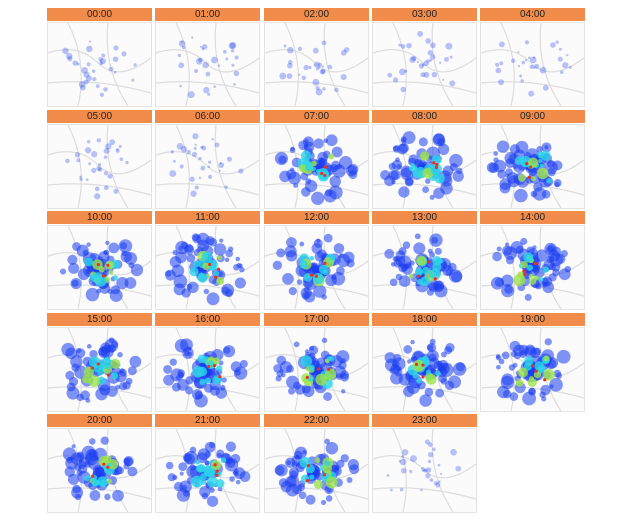  What do you see at coordinates (424, 217) in the screenshot?
I see `hour-label: 13:00` at bounding box center [424, 217].